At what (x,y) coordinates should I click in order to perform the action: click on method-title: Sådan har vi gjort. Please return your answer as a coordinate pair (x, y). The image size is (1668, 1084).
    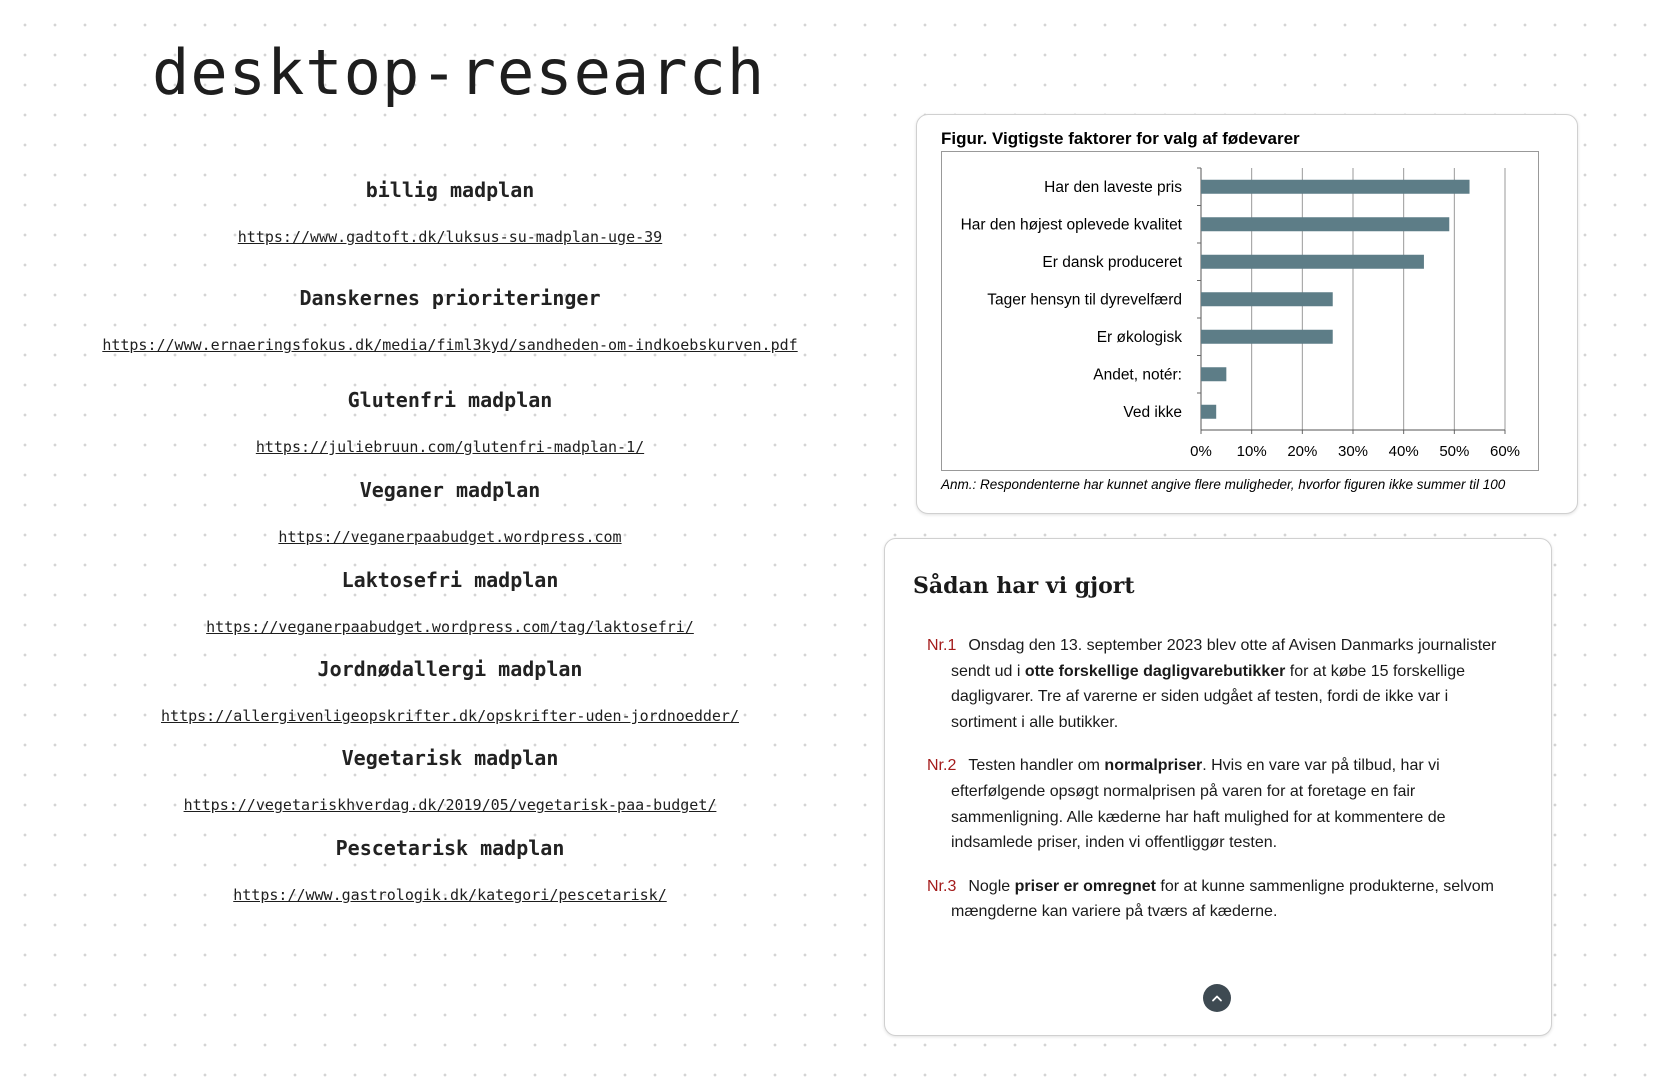
    Looking at the image, I should click on (1024, 586).